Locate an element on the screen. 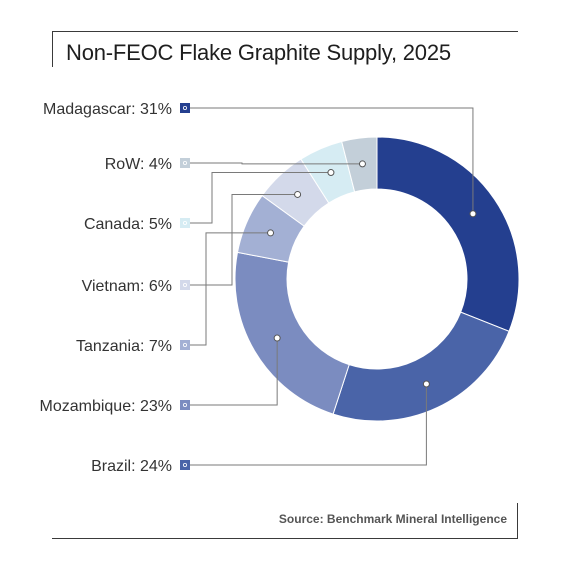 The width and height of the screenshot is (565, 570). leader-dot-madagascar is located at coordinates (473, 214).